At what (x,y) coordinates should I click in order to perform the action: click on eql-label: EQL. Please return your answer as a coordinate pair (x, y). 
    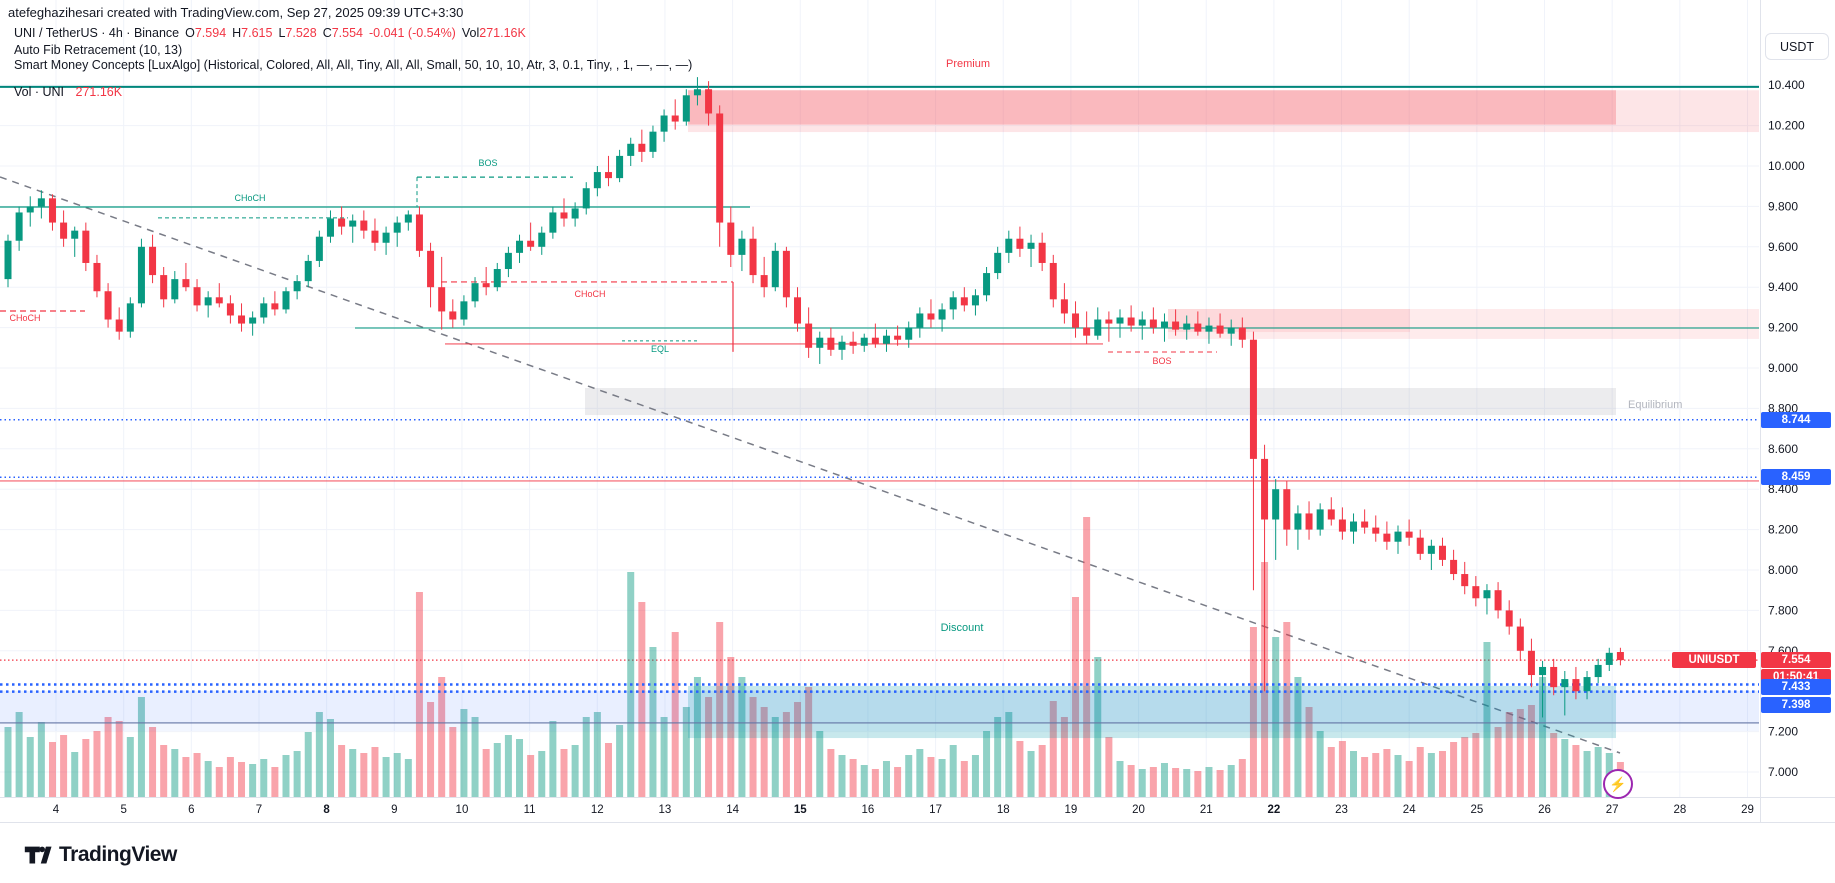
    Looking at the image, I should click on (660, 349).